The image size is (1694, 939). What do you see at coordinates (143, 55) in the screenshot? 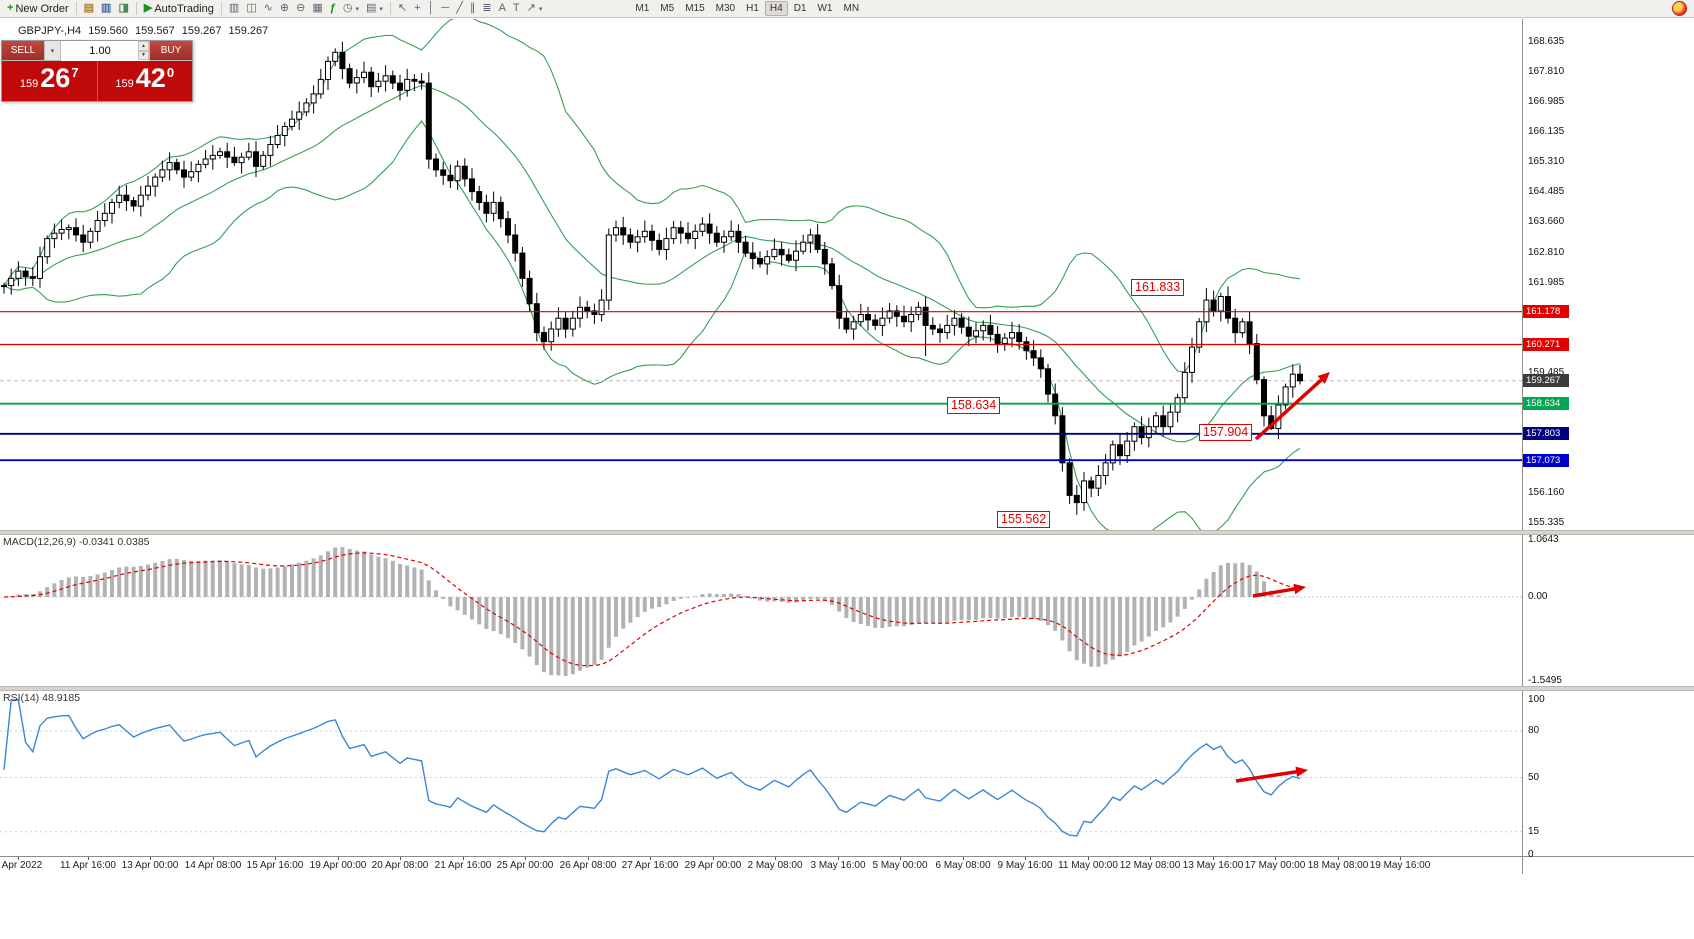
I see `volume-down-button: ▼` at bounding box center [143, 55].